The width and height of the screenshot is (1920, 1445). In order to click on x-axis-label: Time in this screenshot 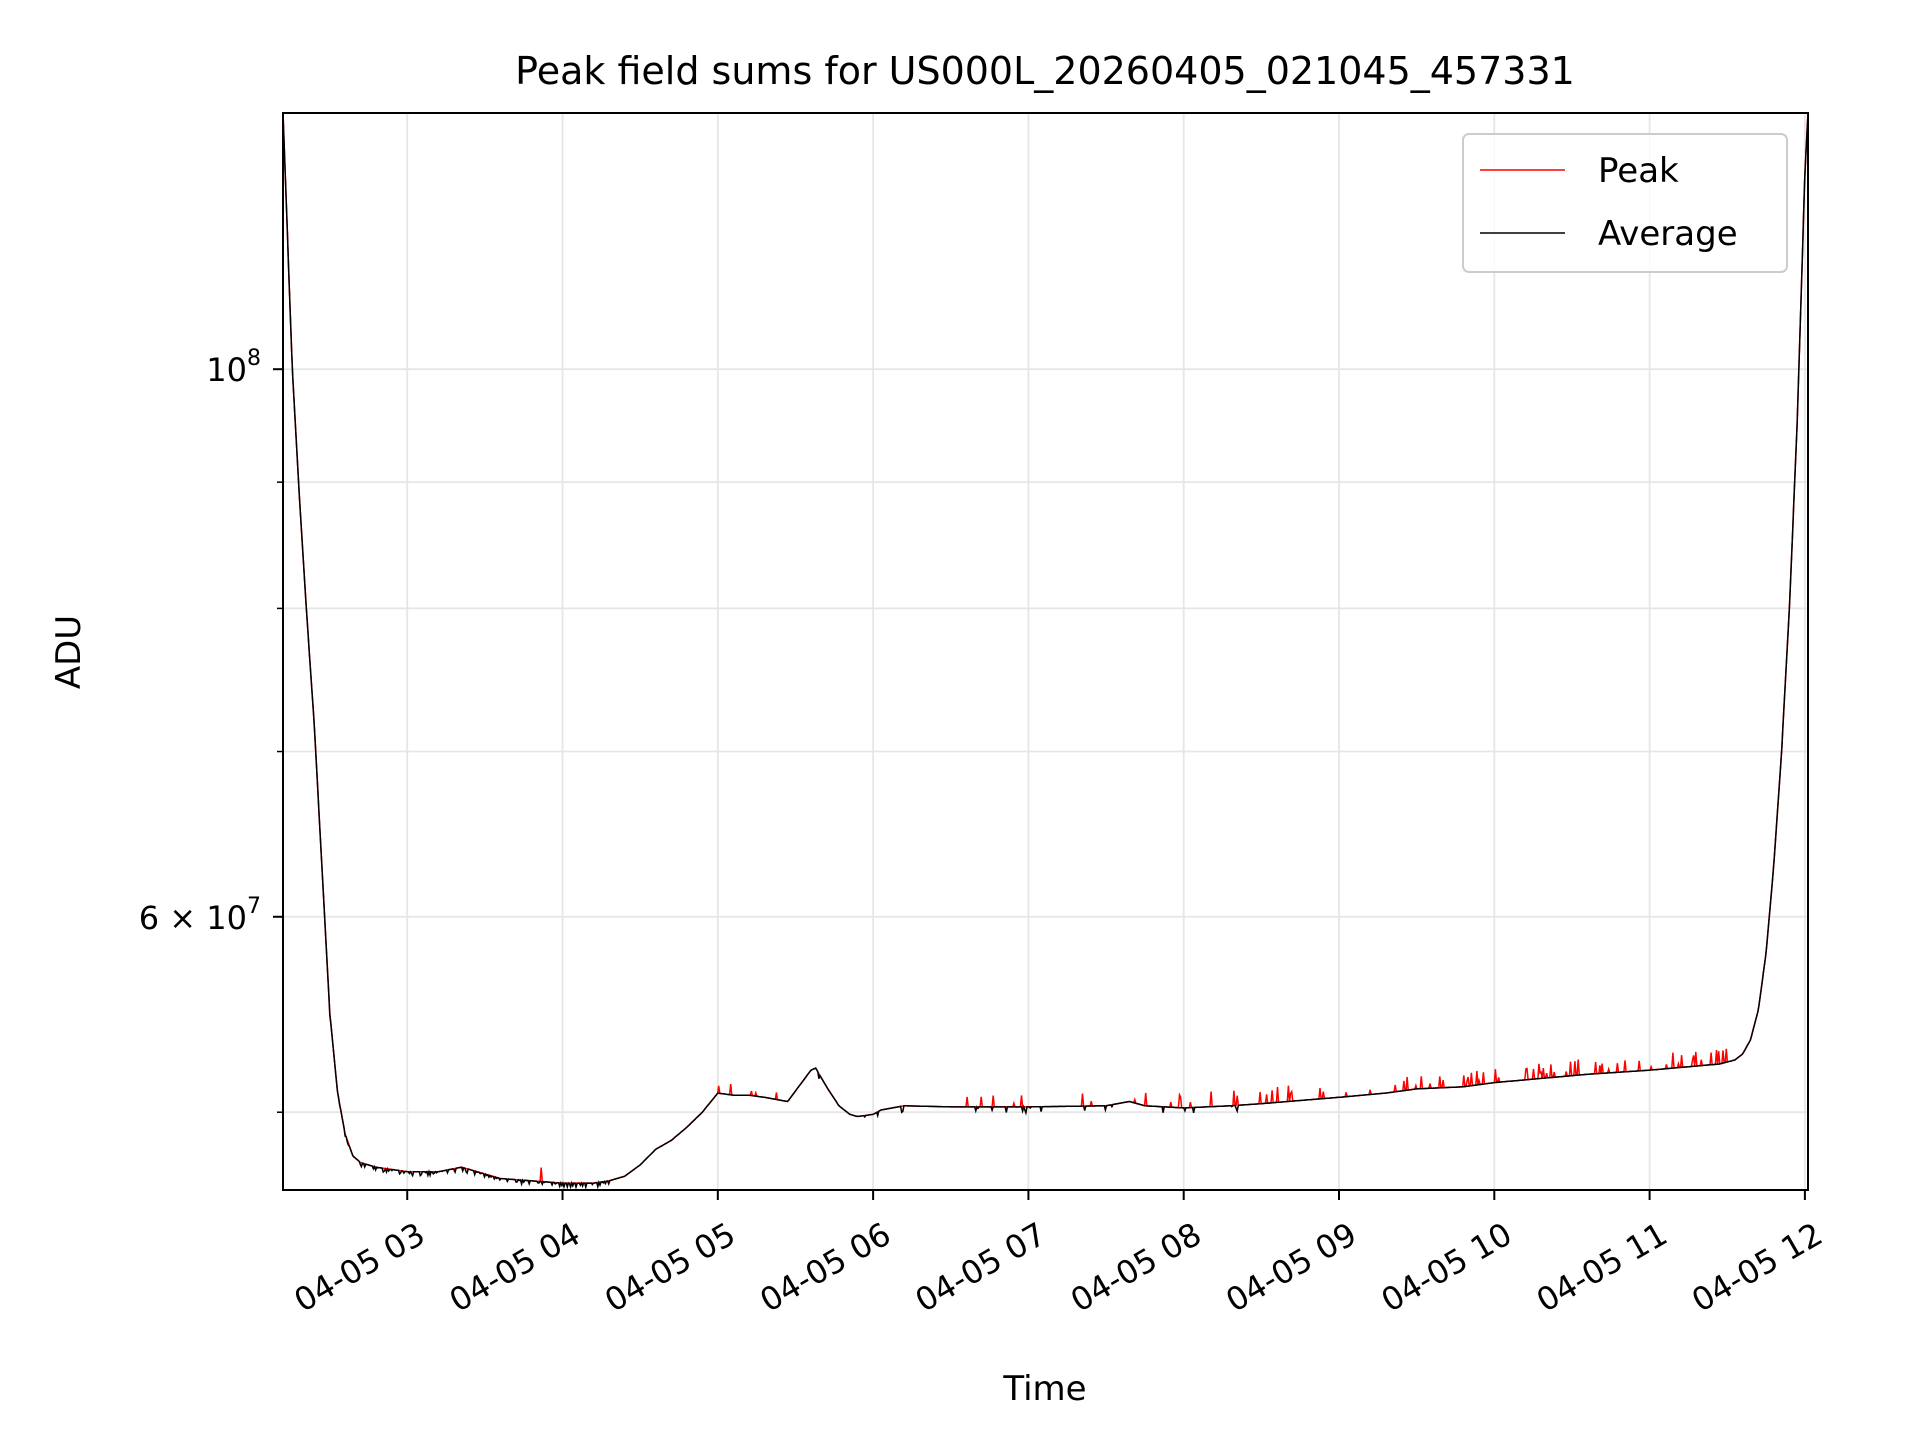, I will do `click(1044, 1389)`.